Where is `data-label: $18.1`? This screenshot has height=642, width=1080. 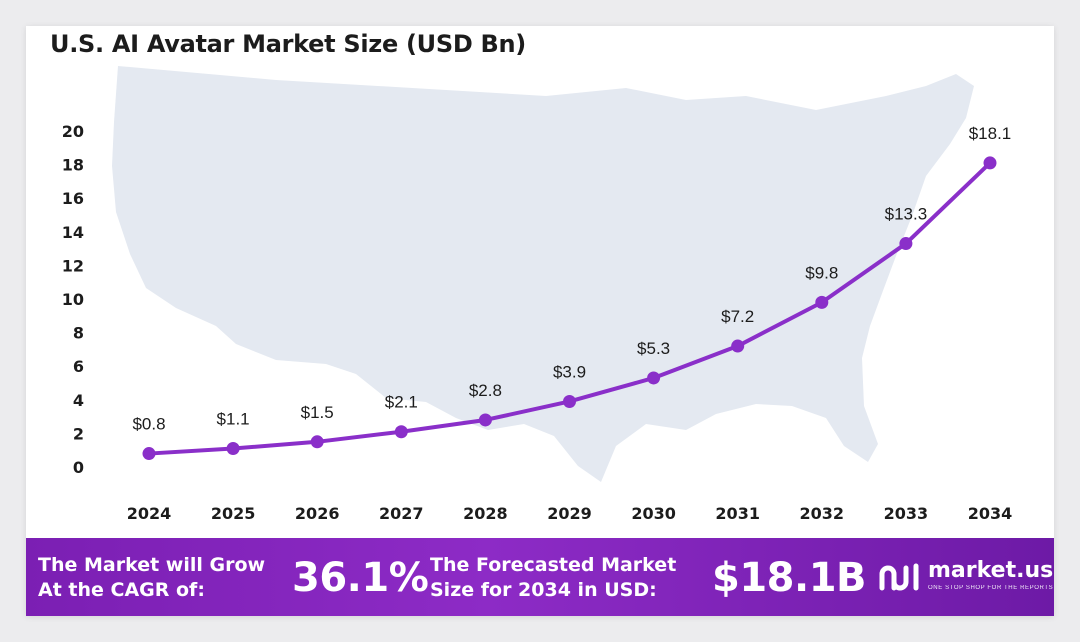 data-label: $18.1 is located at coordinates (990, 133).